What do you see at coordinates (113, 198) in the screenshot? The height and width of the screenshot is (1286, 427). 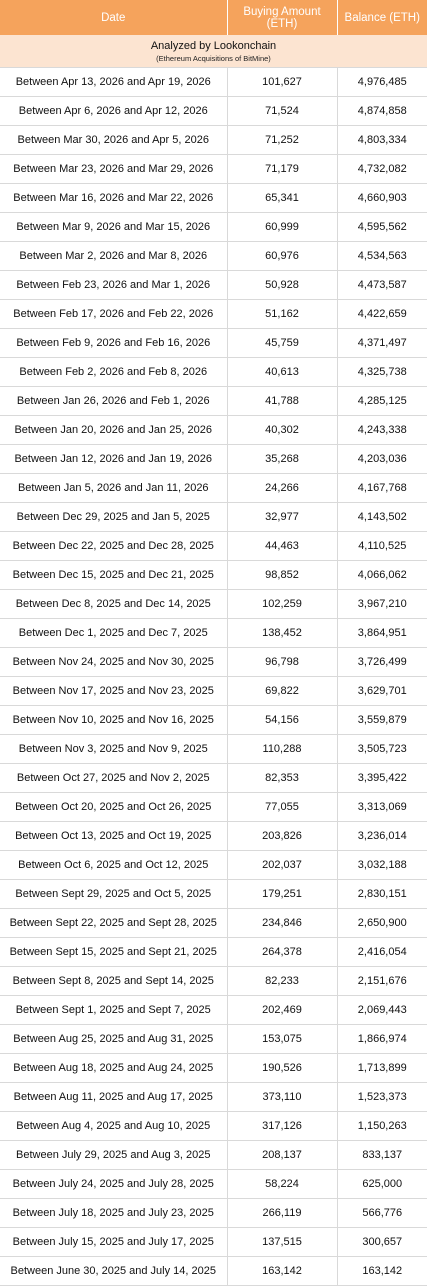 I see `date-cell: Between Mar 16, 2026 and Mar 22, 2026` at bounding box center [113, 198].